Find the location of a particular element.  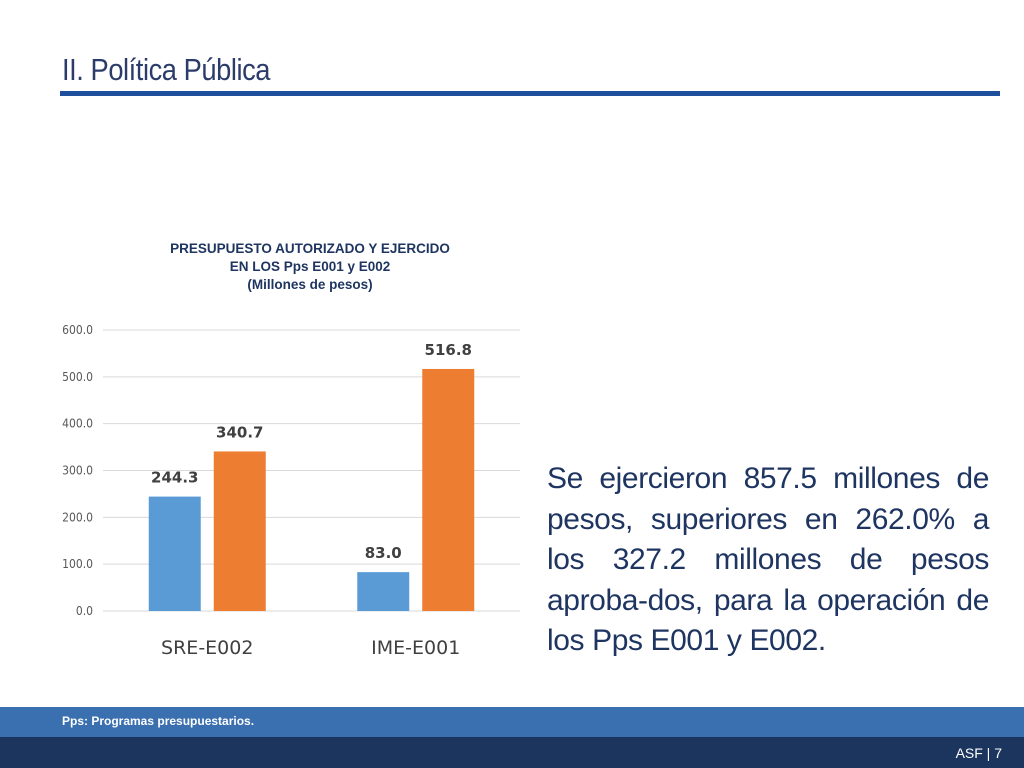

data-label: 83.0 is located at coordinates (383, 553).